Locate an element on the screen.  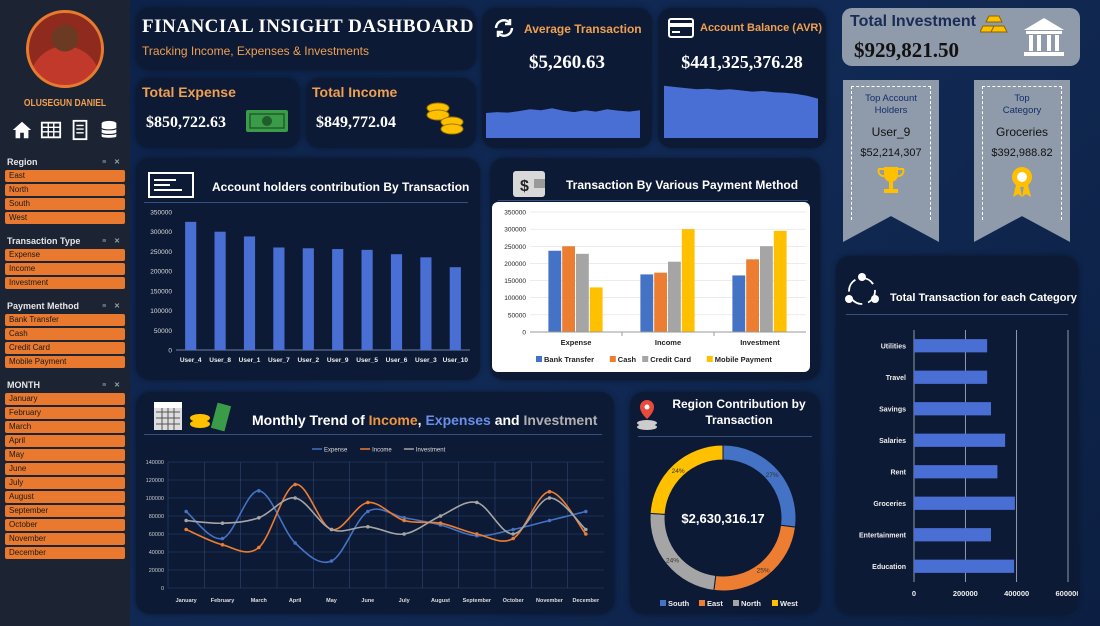
total-income-card: Total Income $849,772.04 is located at coordinates (391, 113).